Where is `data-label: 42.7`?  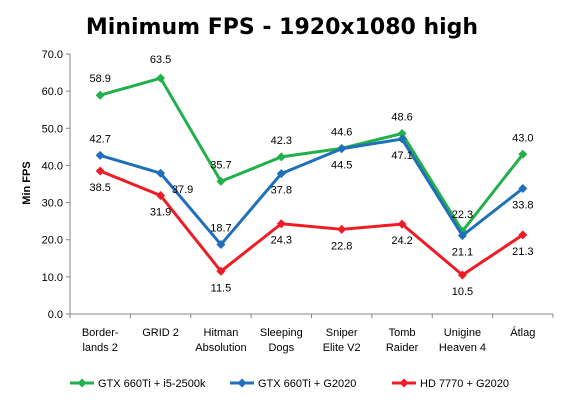
data-label: 42.7 is located at coordinates (99, 139).